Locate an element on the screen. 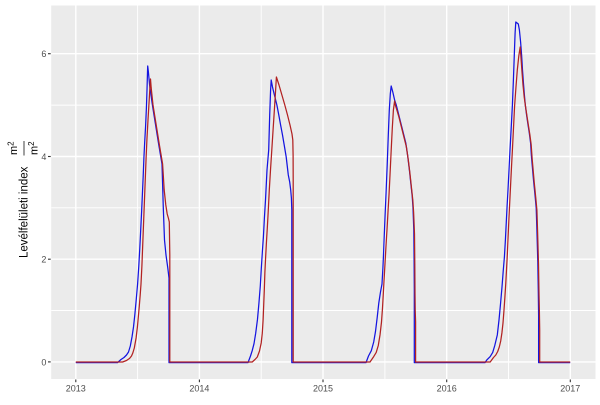  svg-text: 2015 is located at coordinates (323, 389).